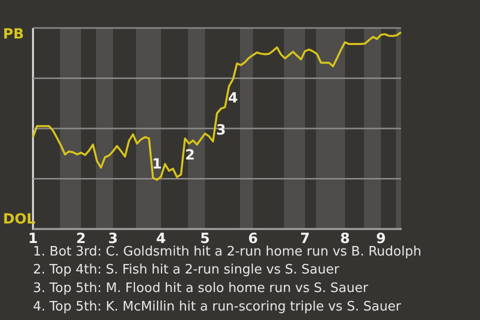  What do you see at coordinates (186, 270) in the screenshot?
I see `text: 2. Top 4th: S. Fish hit a 2-run single vs S. Sauer` at bounding box center [186, 270].